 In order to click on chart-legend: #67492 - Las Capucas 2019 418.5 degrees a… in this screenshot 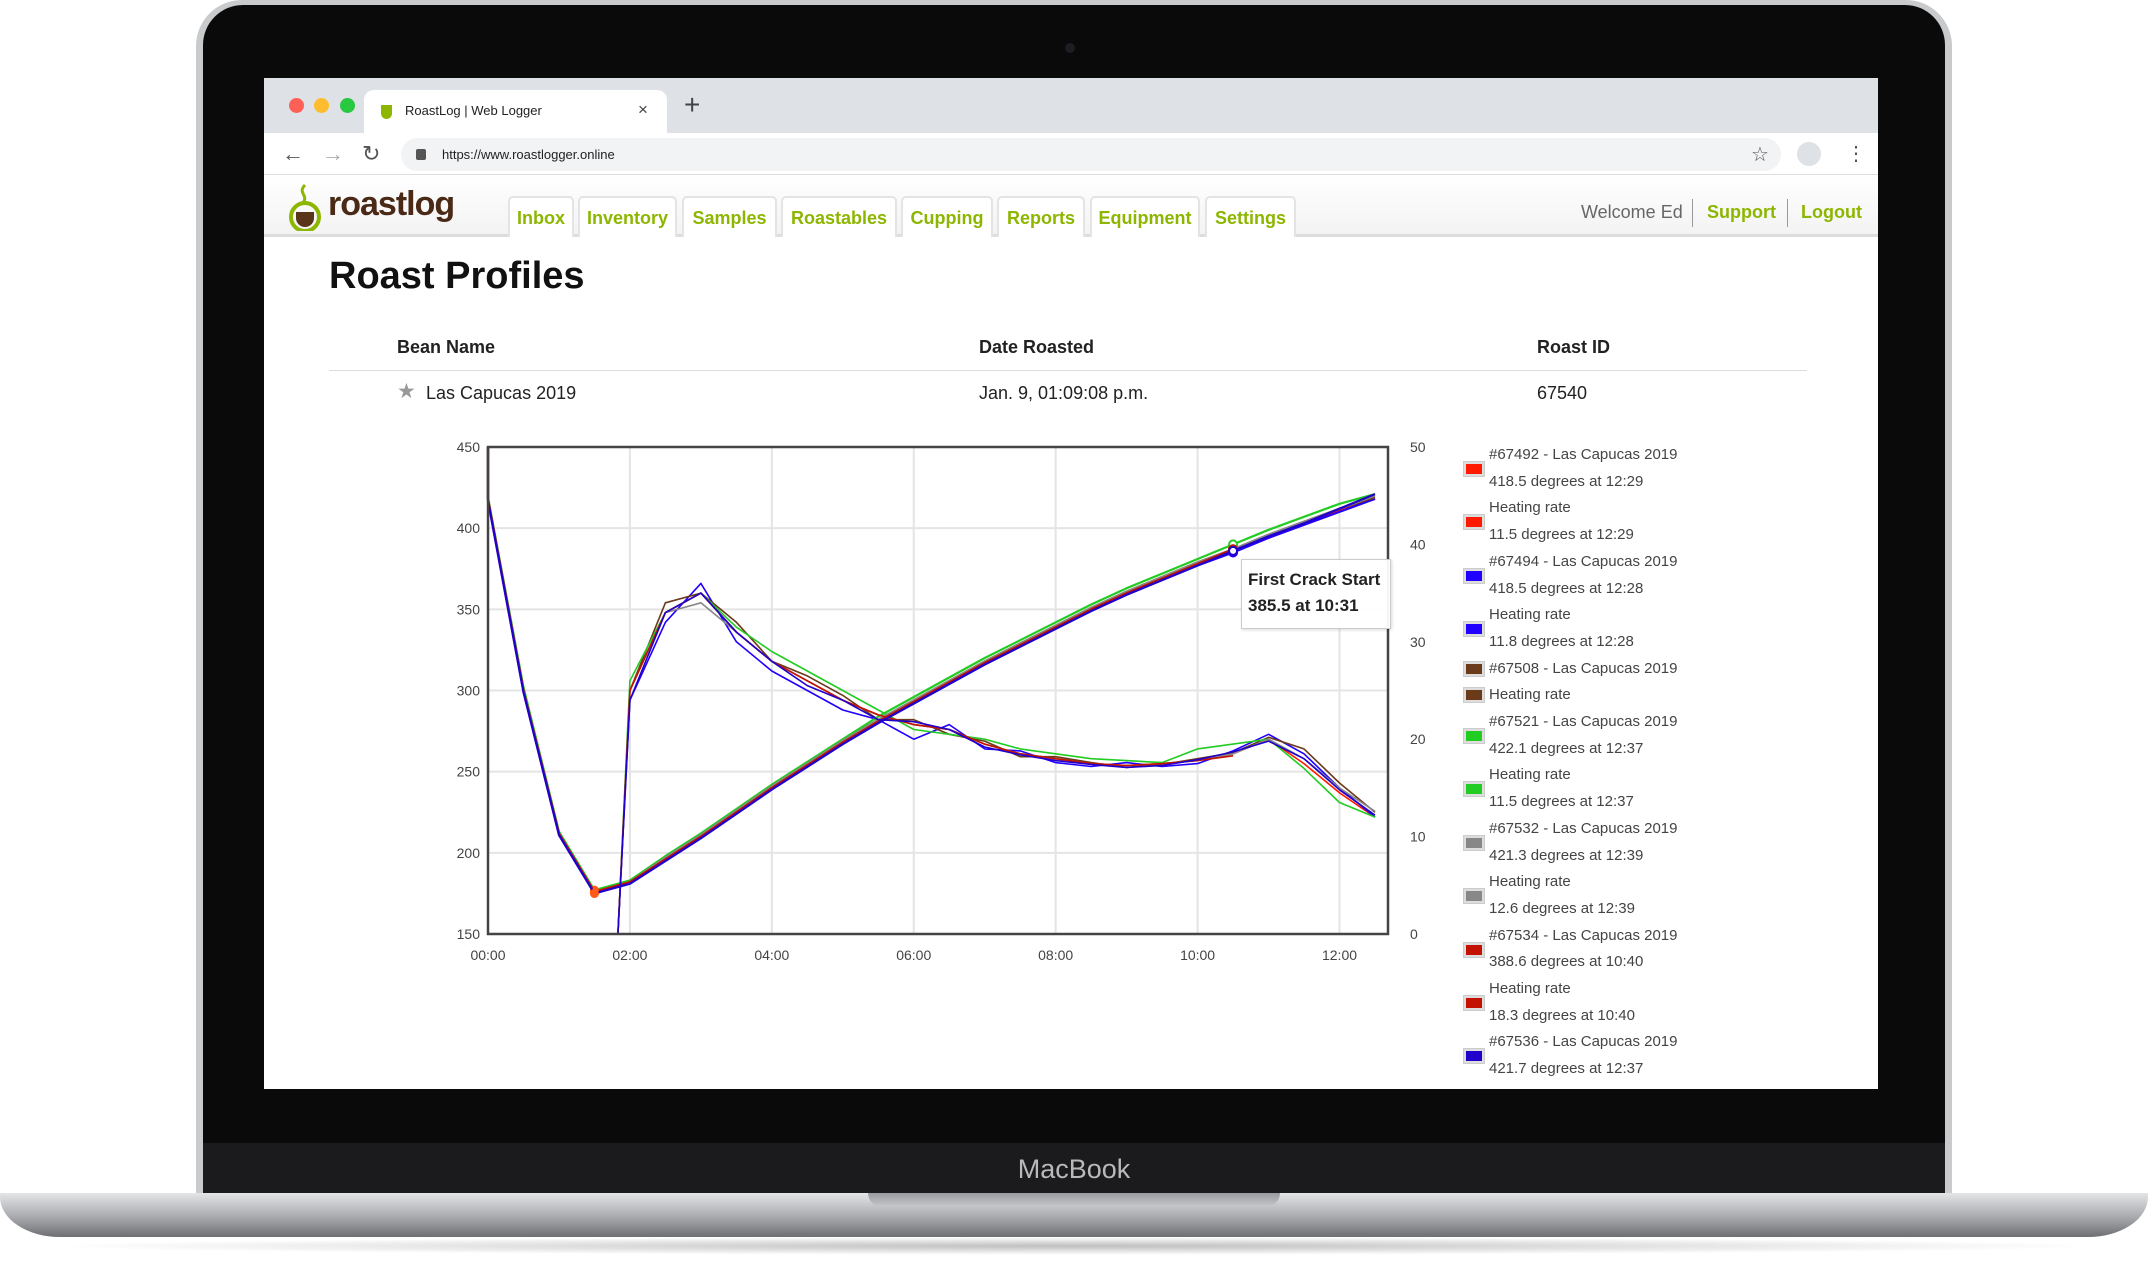, I will do `click(1663, 762)`.